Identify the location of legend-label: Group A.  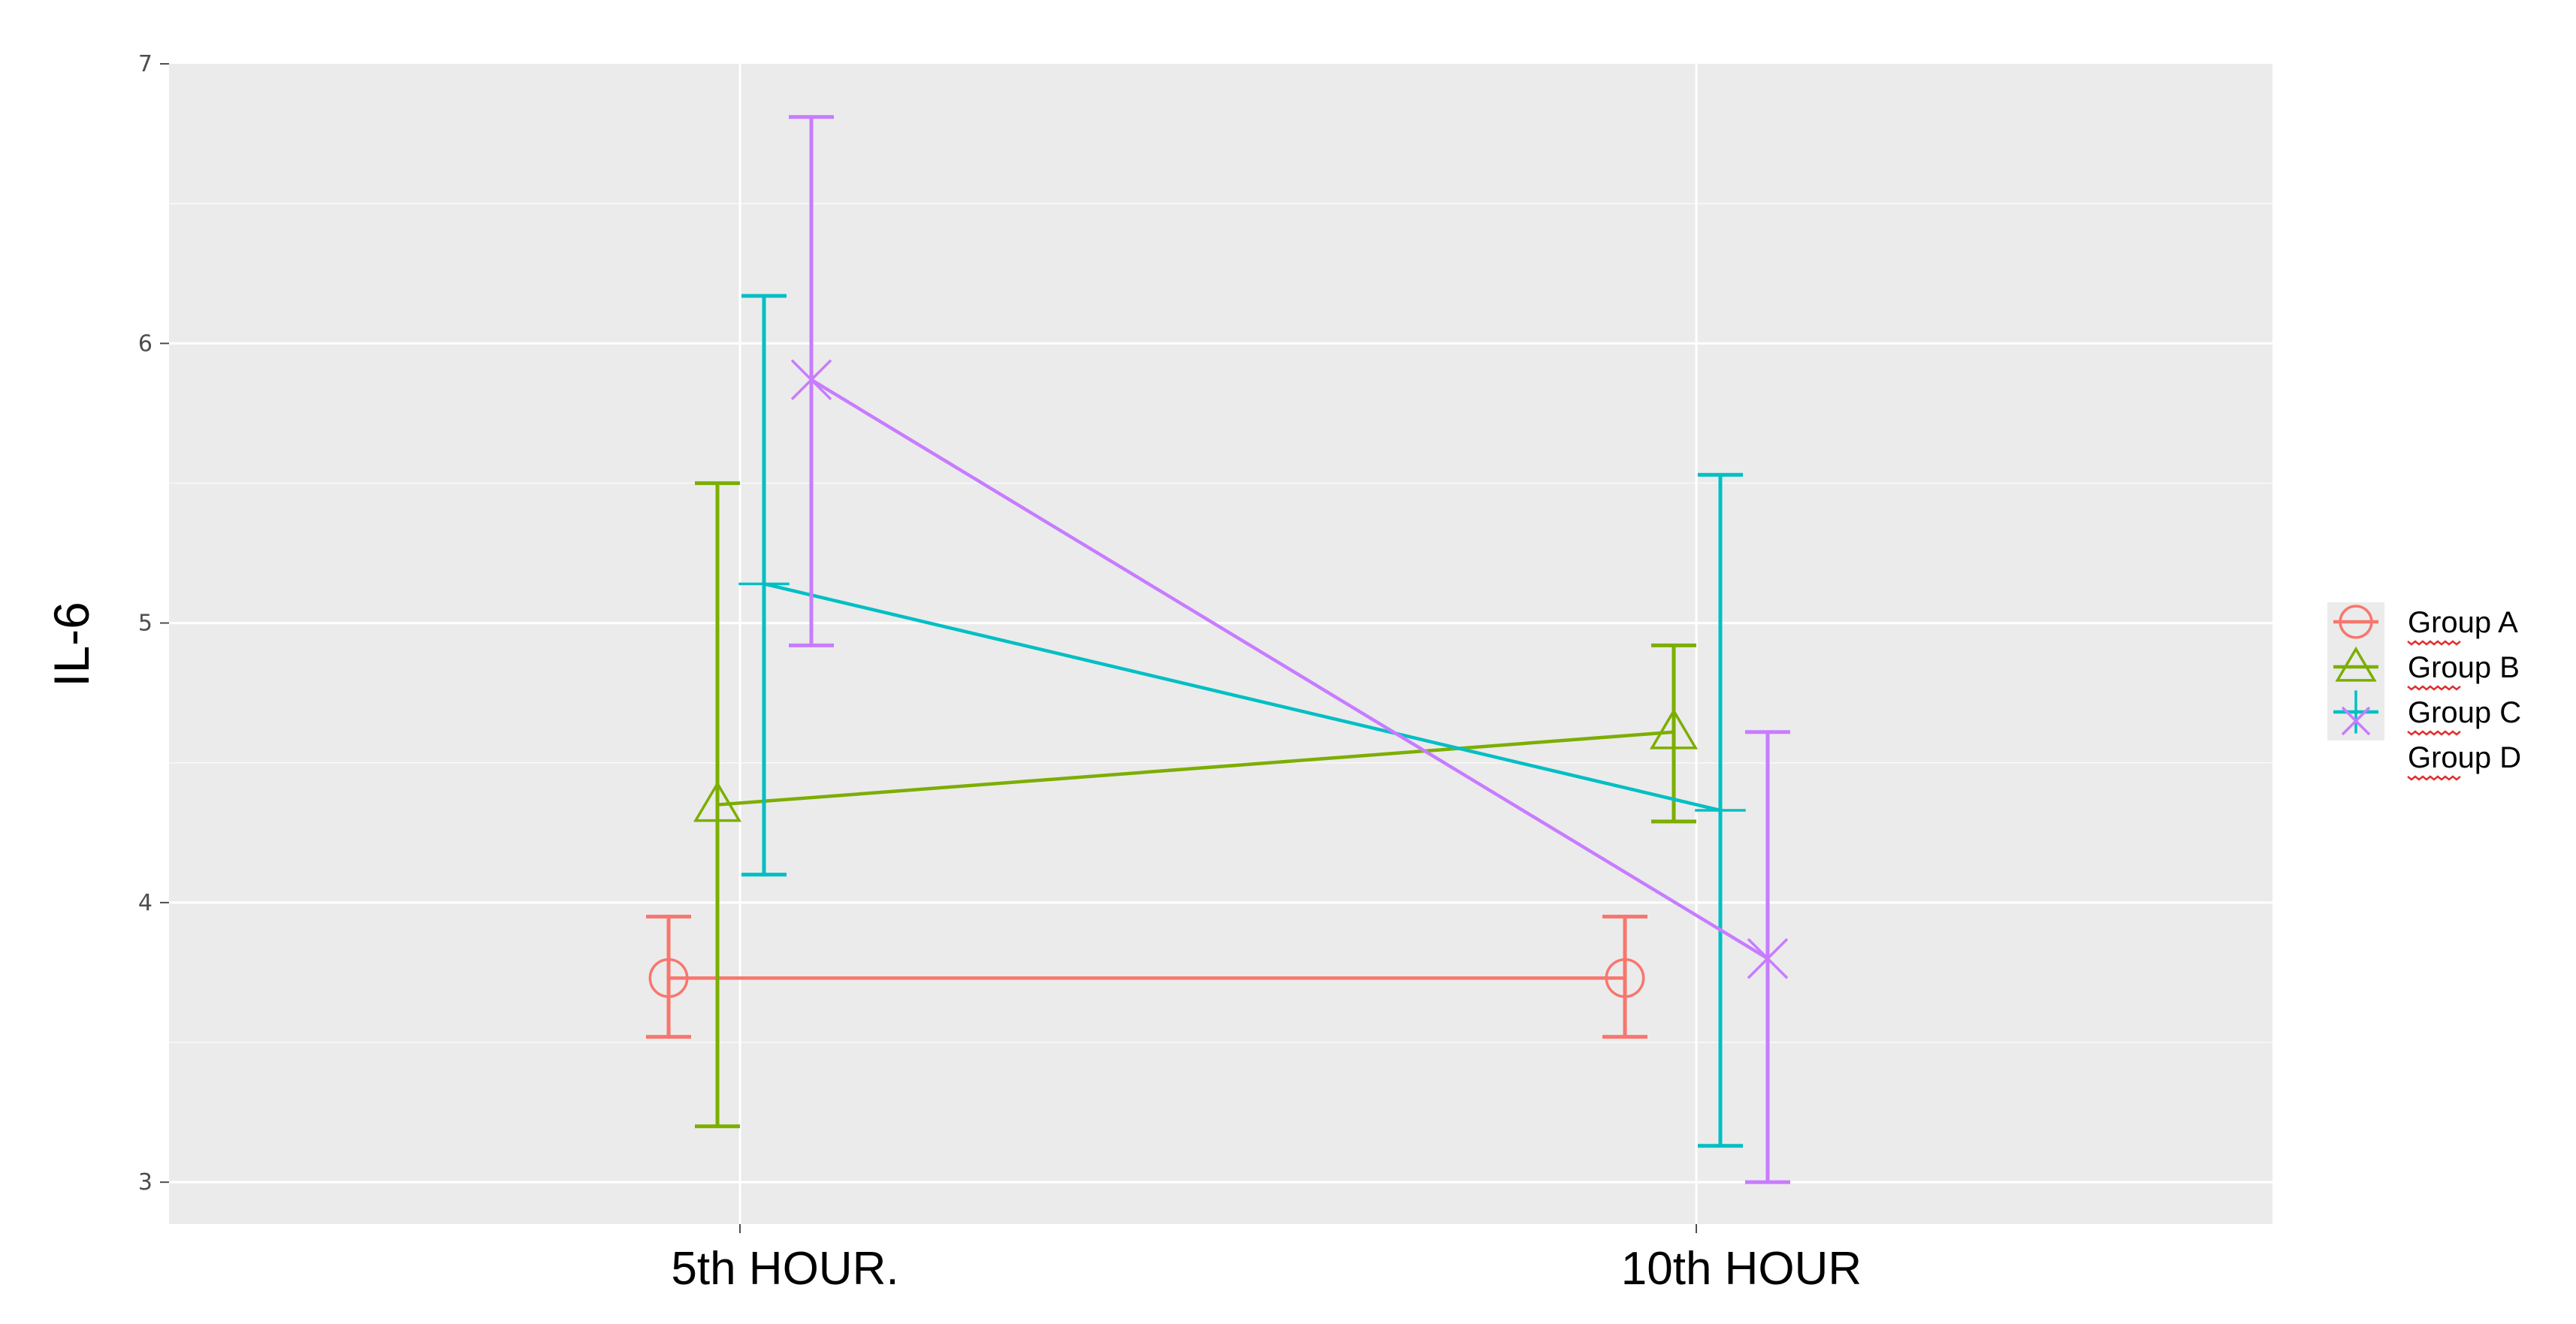
(2463, 622).